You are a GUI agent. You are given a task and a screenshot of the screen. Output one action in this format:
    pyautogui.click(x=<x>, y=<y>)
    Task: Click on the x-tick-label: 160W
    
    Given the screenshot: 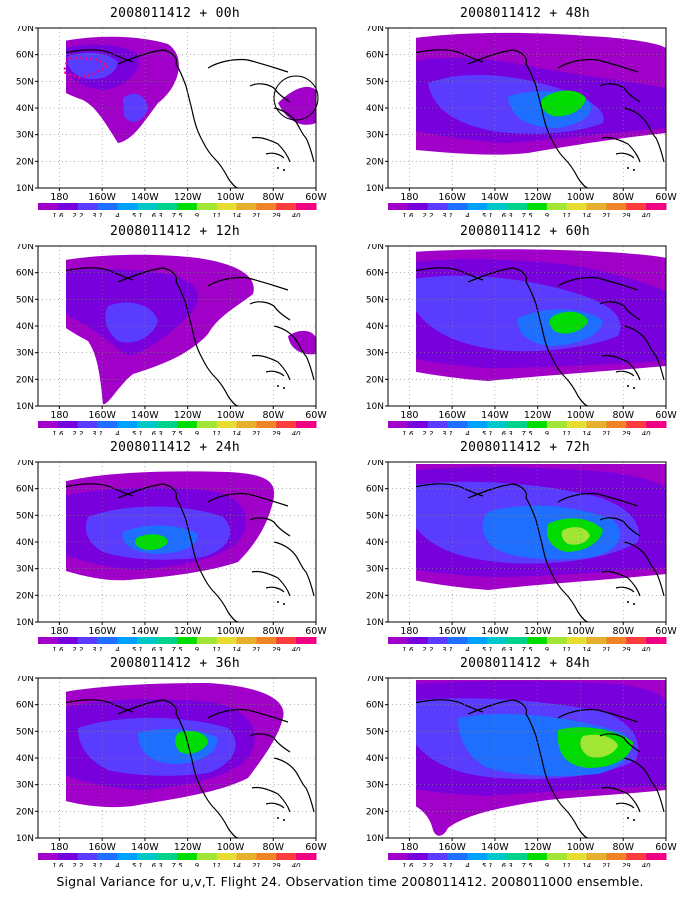 What is the action you would take?
    pyautogui.click(x=452, y=197)
    